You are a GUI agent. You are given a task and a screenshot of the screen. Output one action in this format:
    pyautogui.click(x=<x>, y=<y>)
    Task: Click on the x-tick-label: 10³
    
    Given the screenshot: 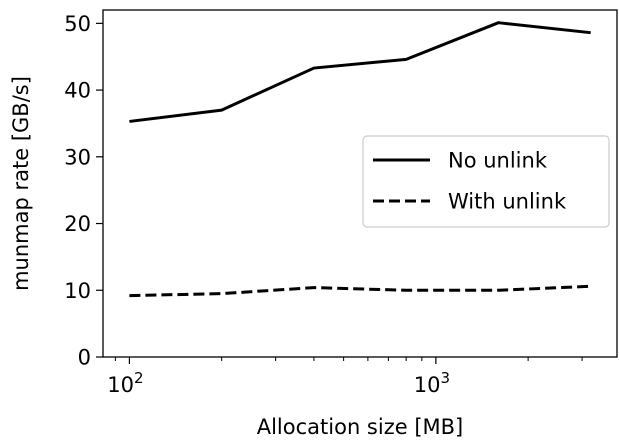 What is the action you would take?
    pyautogui.click(x=432, y=383)
    